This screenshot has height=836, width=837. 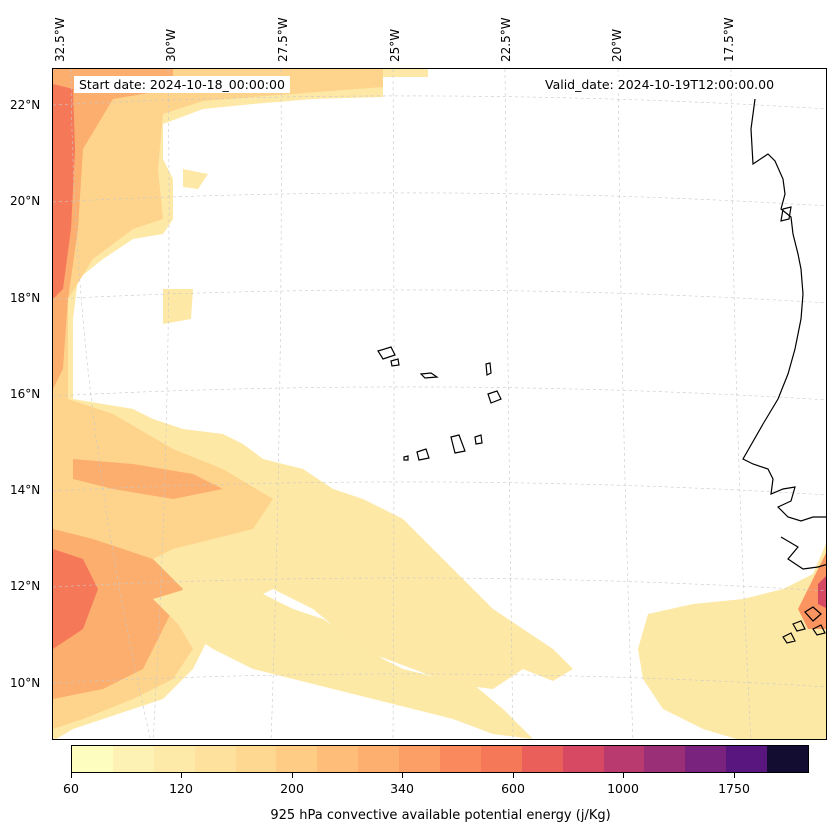 I want to click on cape-verde-fogo, so click(x=423, y=454).